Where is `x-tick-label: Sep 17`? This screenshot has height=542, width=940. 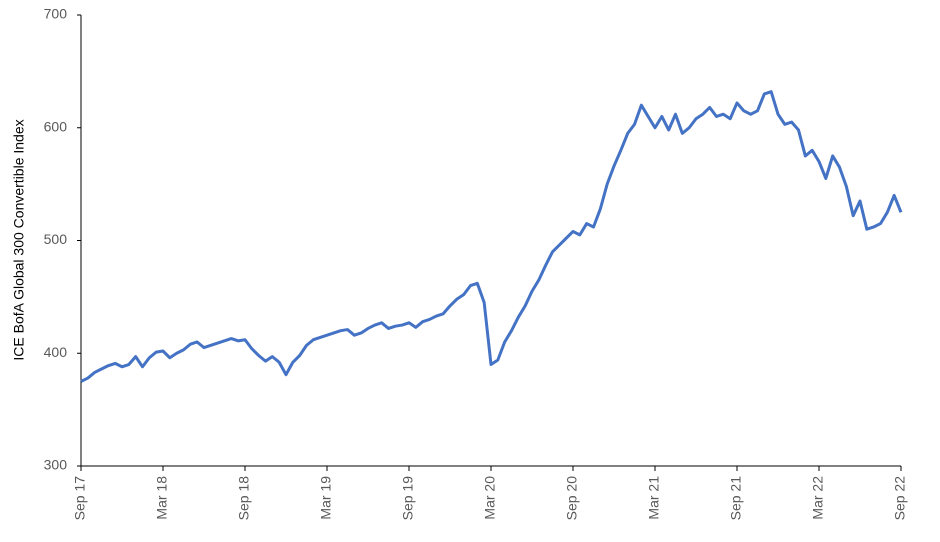
x-tick-label: Sep 17 is located at coordinates (80, 498).